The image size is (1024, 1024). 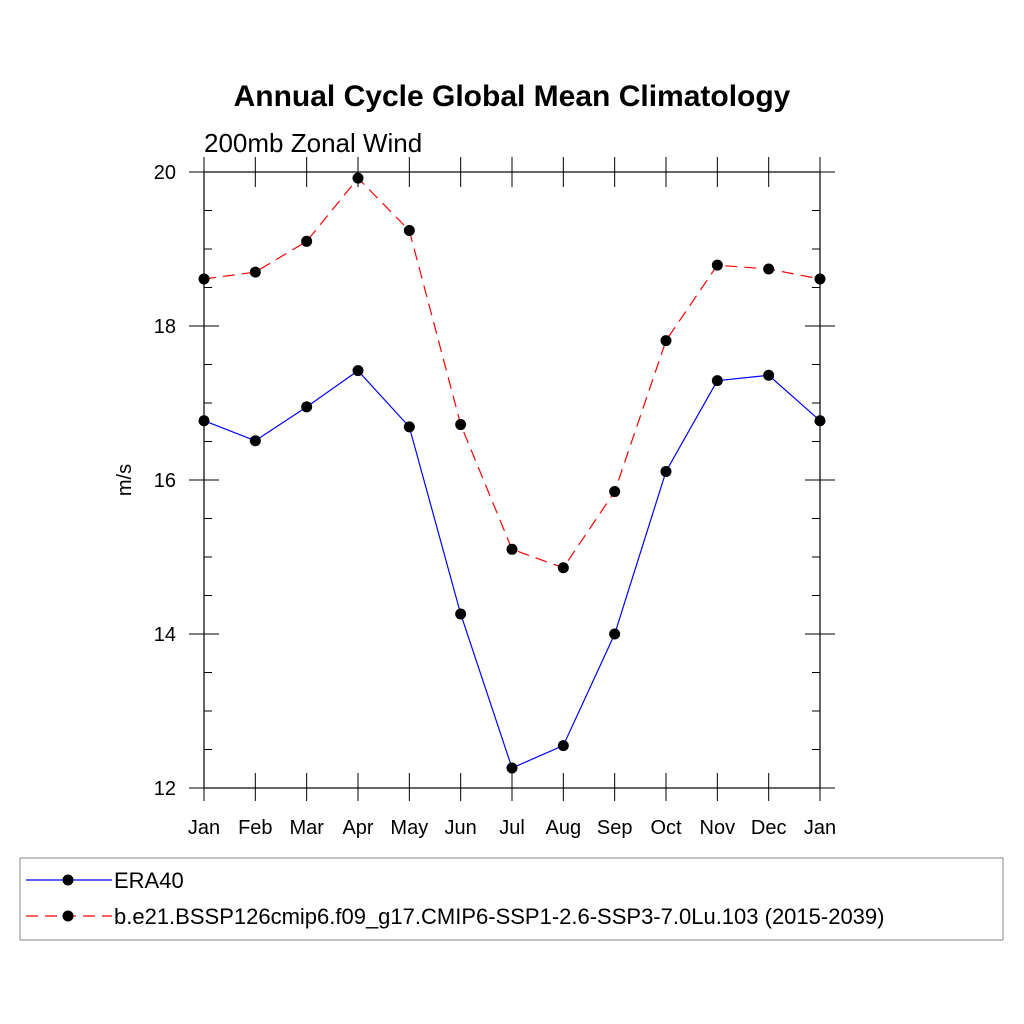 What do you see at coordinates (564, 828) in the screenshot?
I see `x-tick-label: Aug` at bounding box center [564, 828].